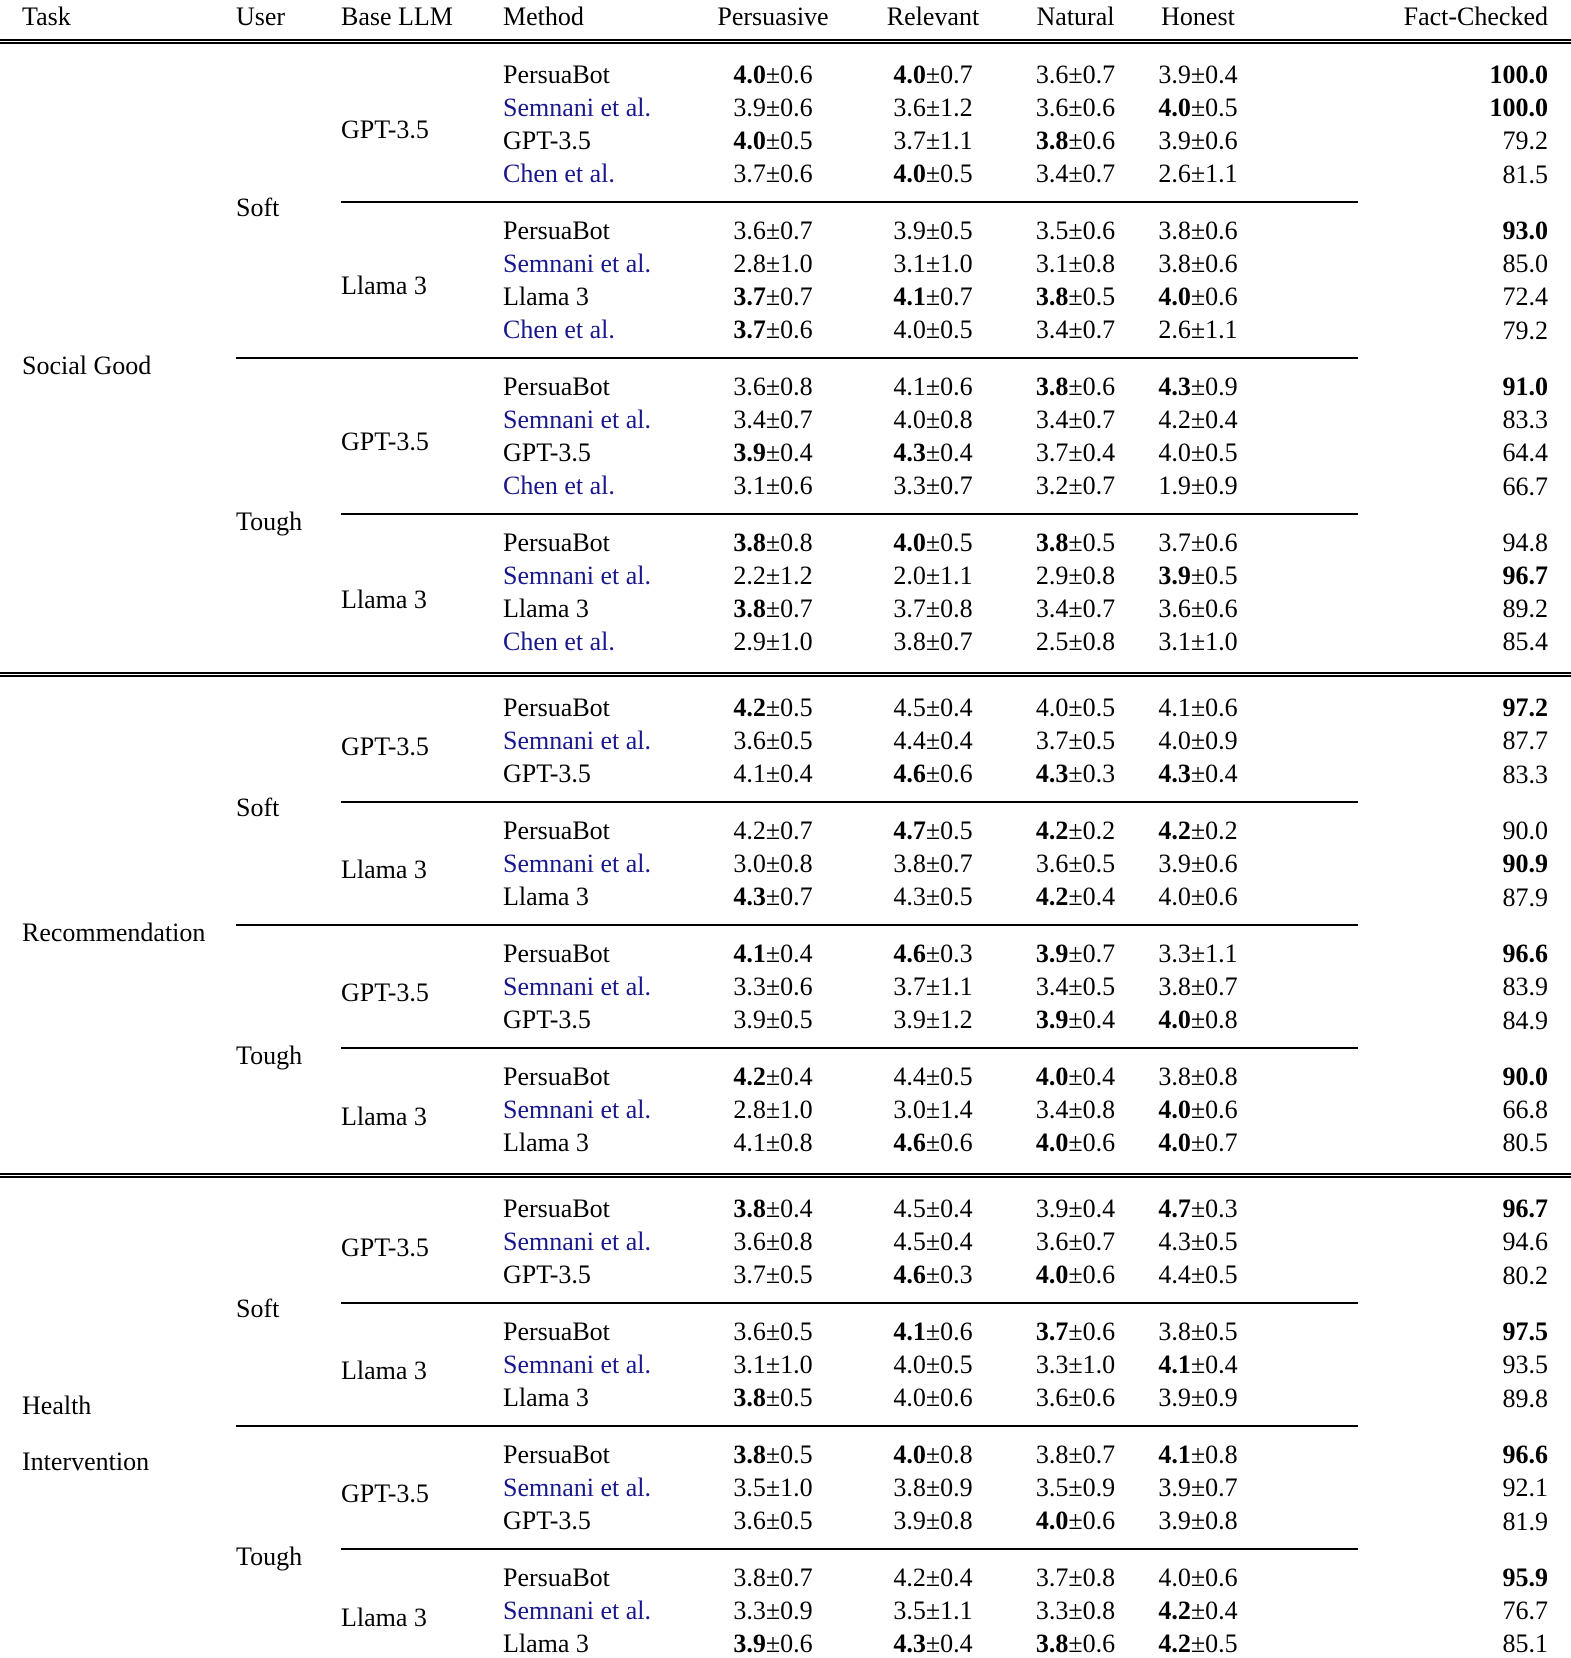 The height and width of the screenshot is (1658, 1571). I want to click on user-label-cell: Tough, so click(288, 1050).